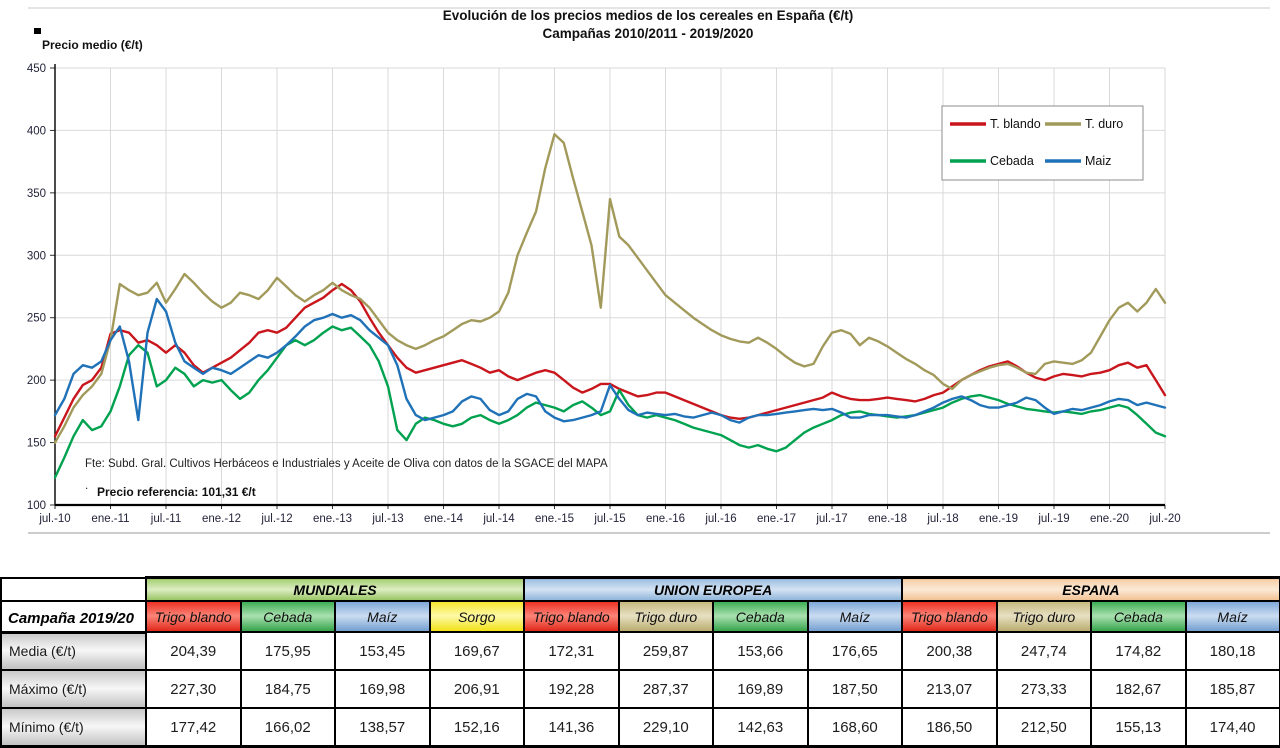  I want to click on y-axis-label: 150, so click(36, 444).